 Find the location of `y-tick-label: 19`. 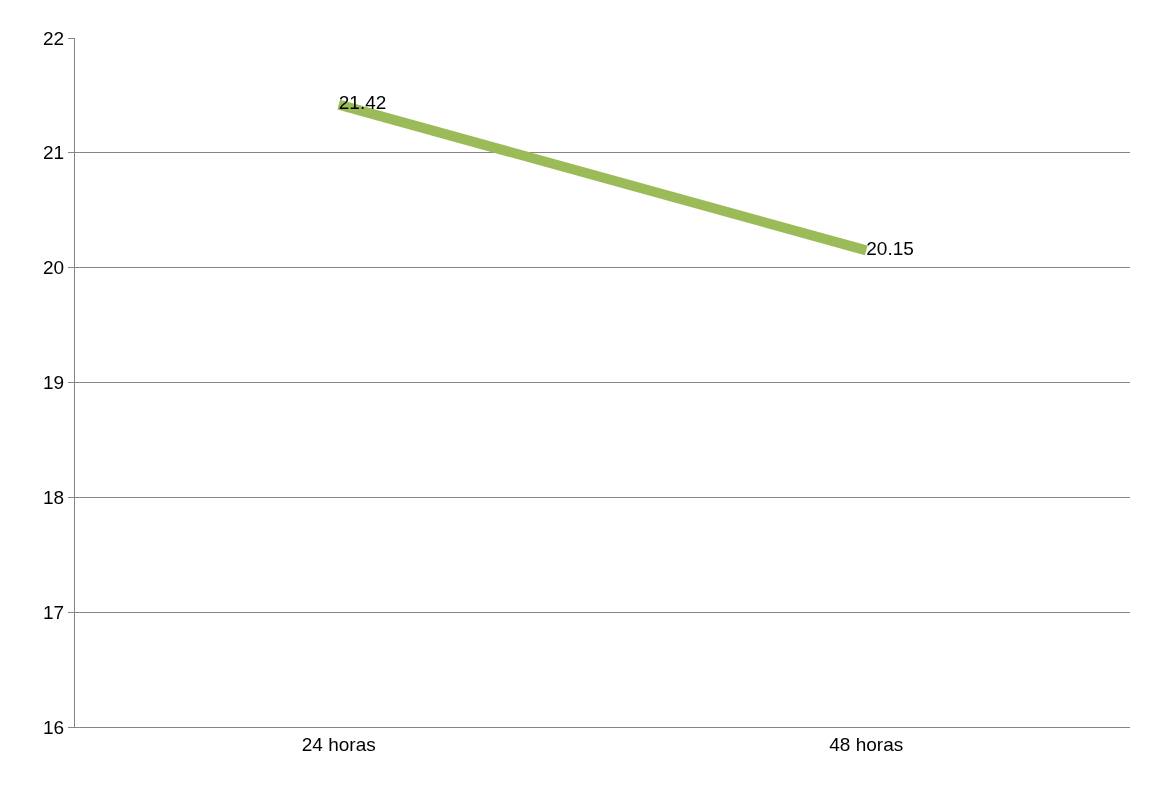

y-tick-label: 19 is located at coordinates (54, 383).